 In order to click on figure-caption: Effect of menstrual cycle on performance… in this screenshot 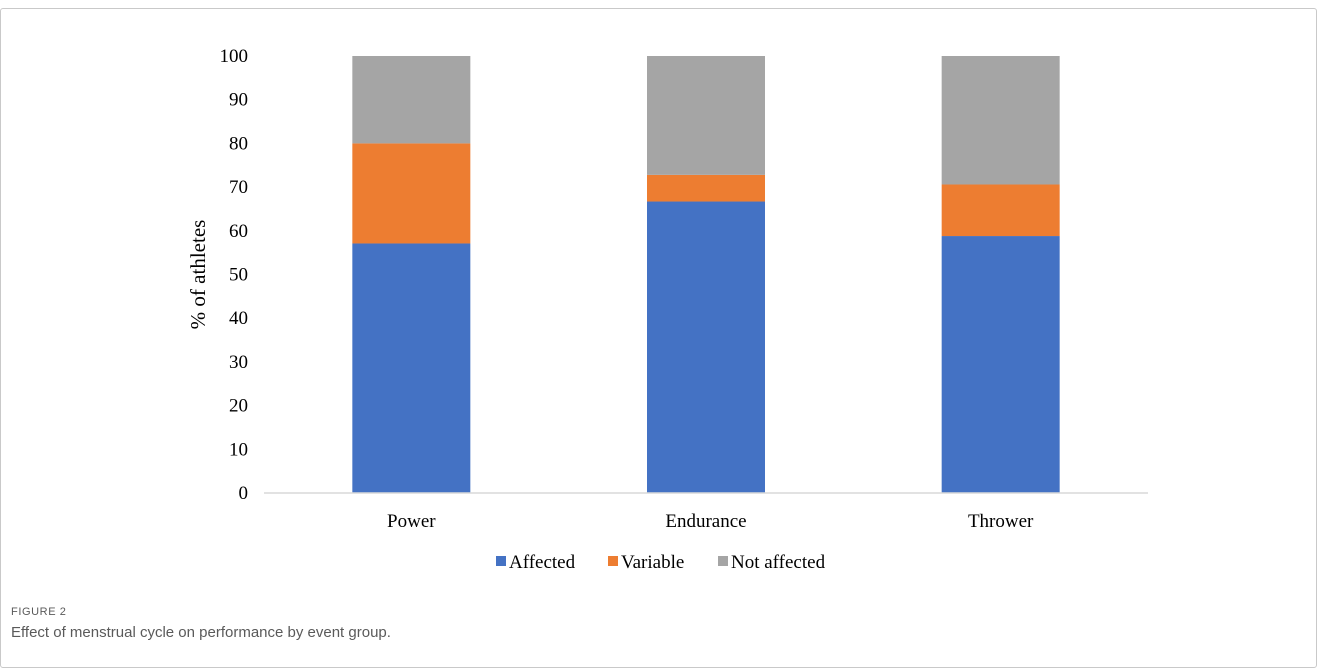, I will do `click(201, 632)`.